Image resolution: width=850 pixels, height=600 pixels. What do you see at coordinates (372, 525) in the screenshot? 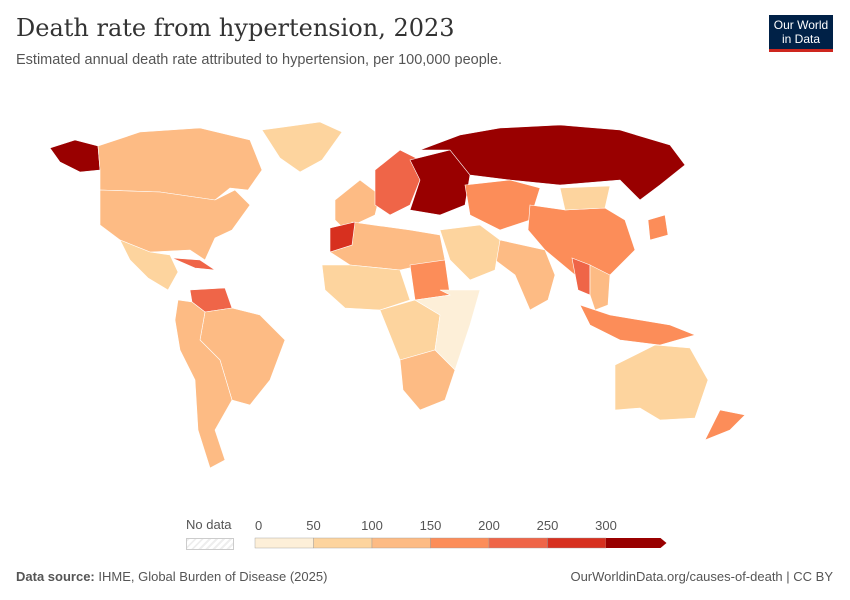
I see `legend-tick: 100` at bounding box center [372, 525].